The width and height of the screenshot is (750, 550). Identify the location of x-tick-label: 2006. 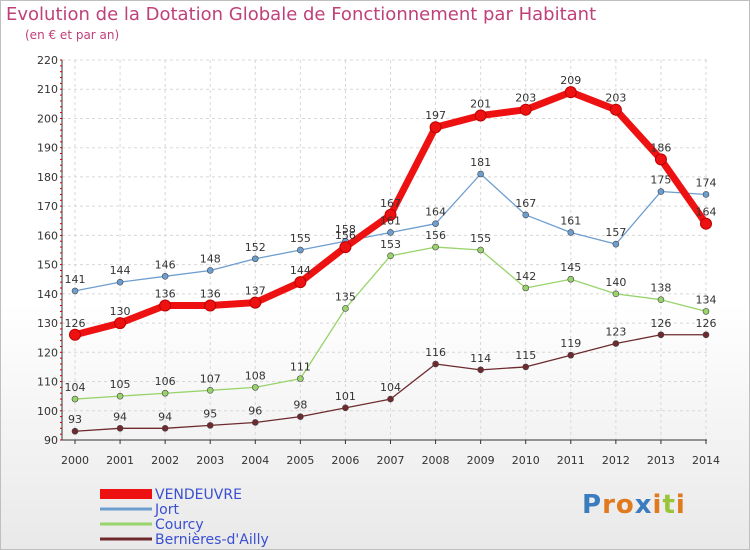
(345, 460).